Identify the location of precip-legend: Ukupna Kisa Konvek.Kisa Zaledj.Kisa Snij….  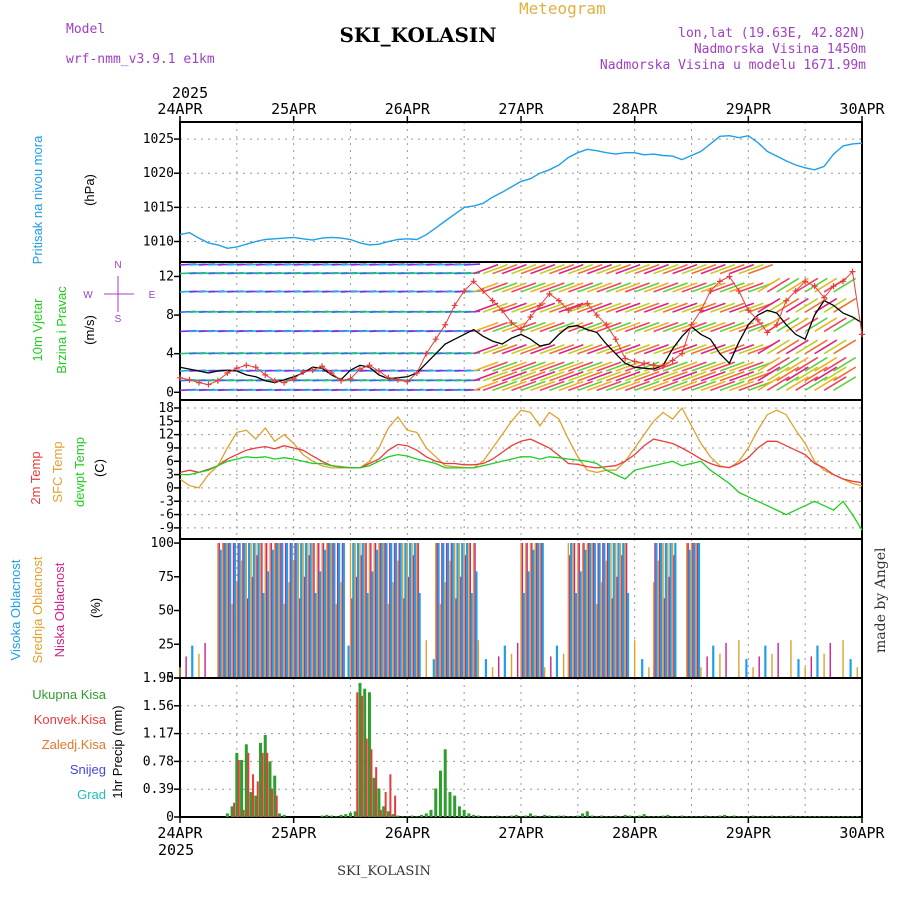
(69, 744).